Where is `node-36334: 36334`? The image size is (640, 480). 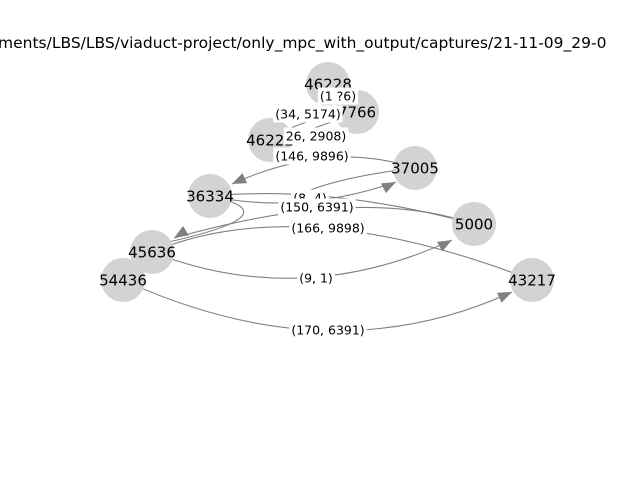
node-36334: 36334 is located at coordinates (210, 196).